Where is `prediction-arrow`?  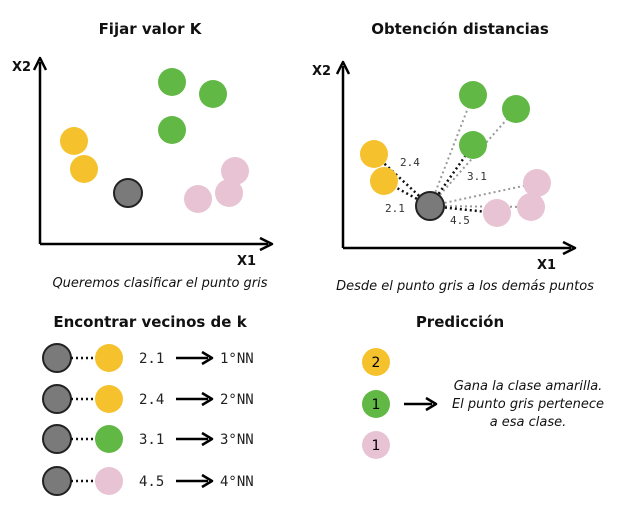
prediction-arrow is located at coordinates (421, 404).